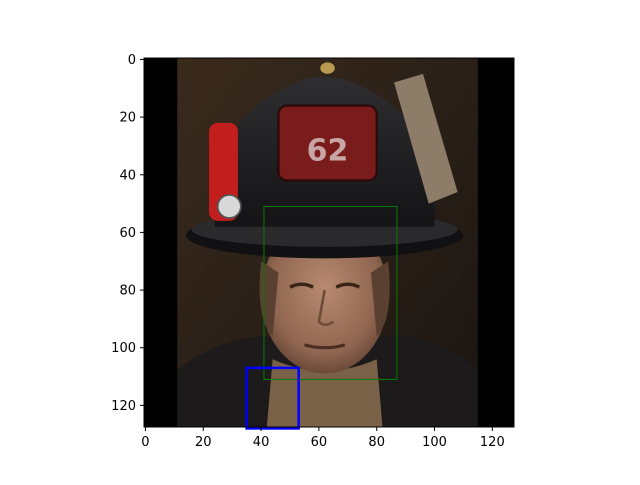 This screenshot has height=485, width=640. Describe the element at coordinates (229, 206) in the screenshot. I see `flashlight-lens` at that location.